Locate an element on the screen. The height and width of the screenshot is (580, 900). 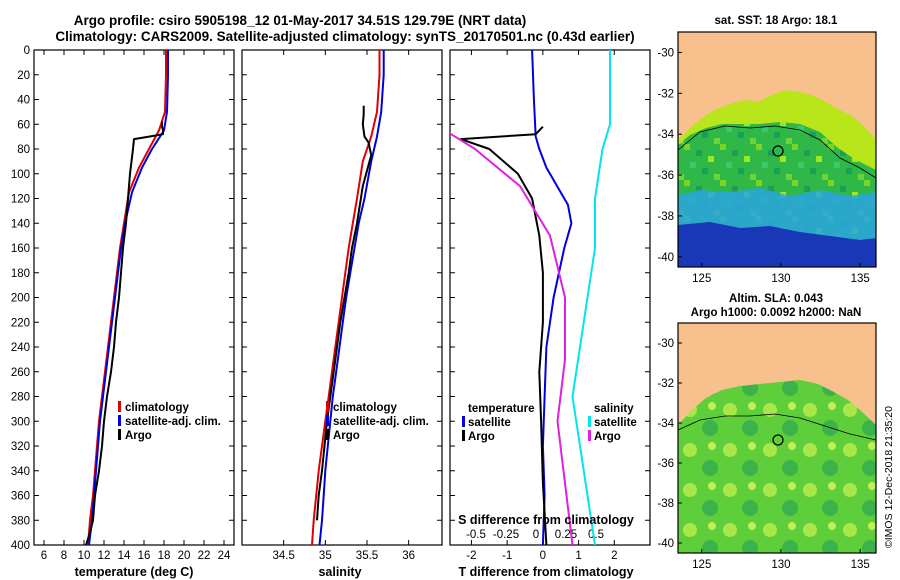
x-tick-label: 20 is located at coordinates (184, 556).